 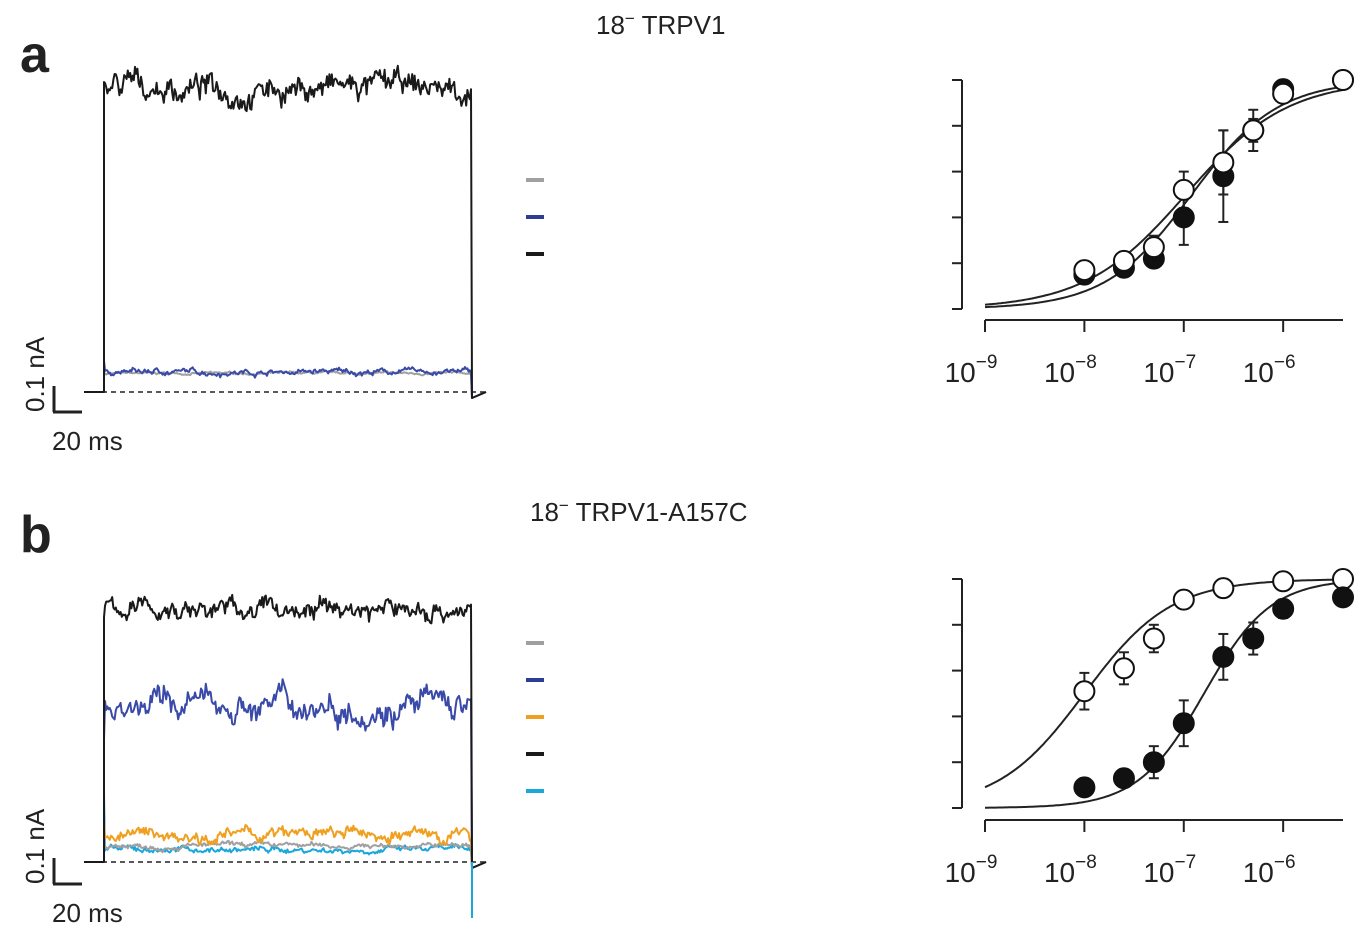 I want to click on legend-b, so click(x=535, y=717).